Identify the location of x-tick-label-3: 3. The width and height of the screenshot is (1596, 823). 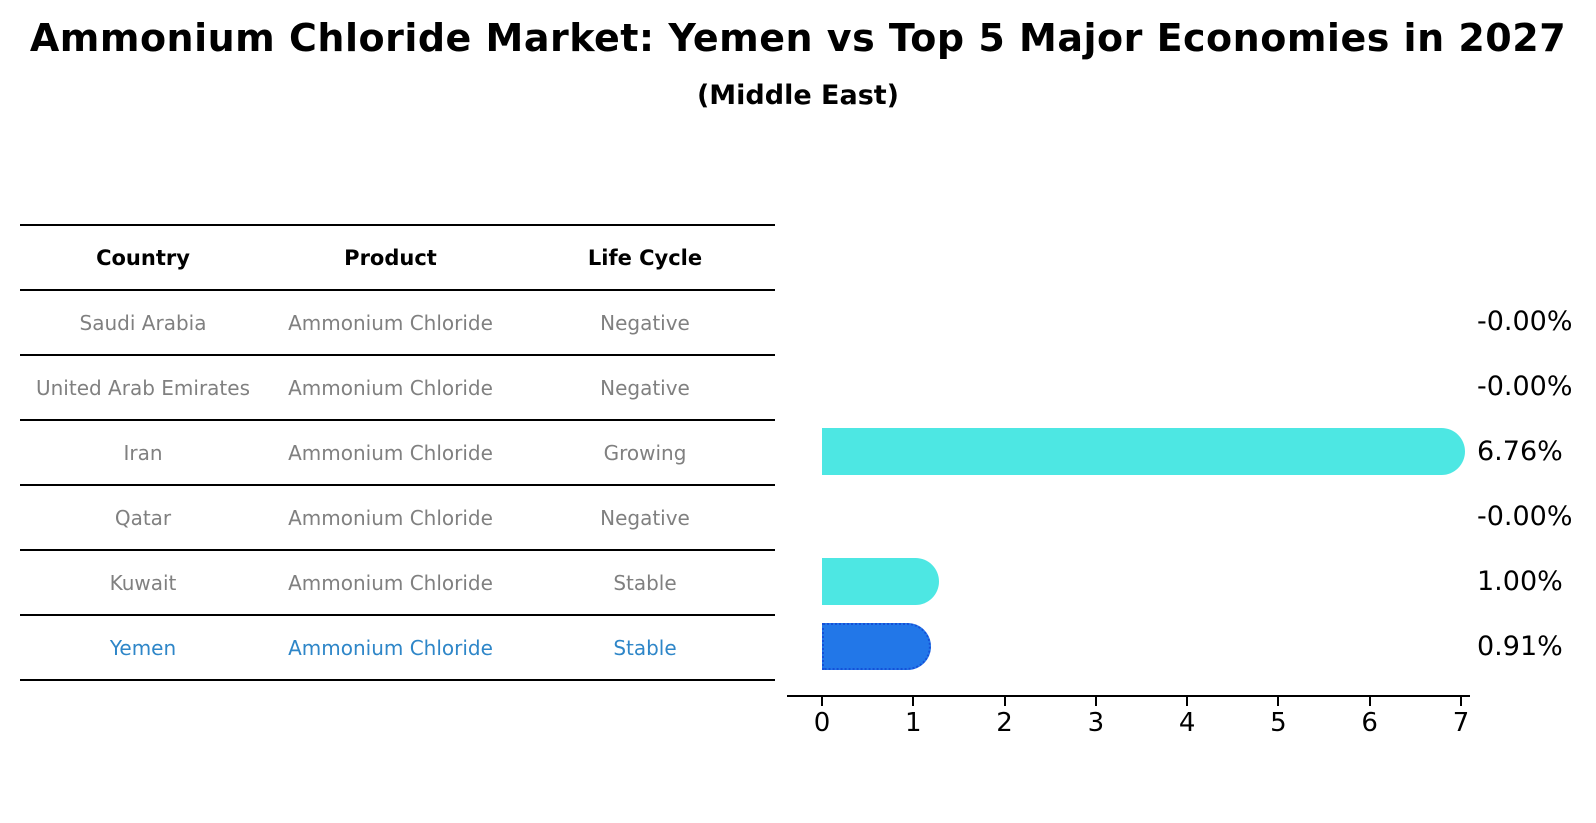
(1096, 723).